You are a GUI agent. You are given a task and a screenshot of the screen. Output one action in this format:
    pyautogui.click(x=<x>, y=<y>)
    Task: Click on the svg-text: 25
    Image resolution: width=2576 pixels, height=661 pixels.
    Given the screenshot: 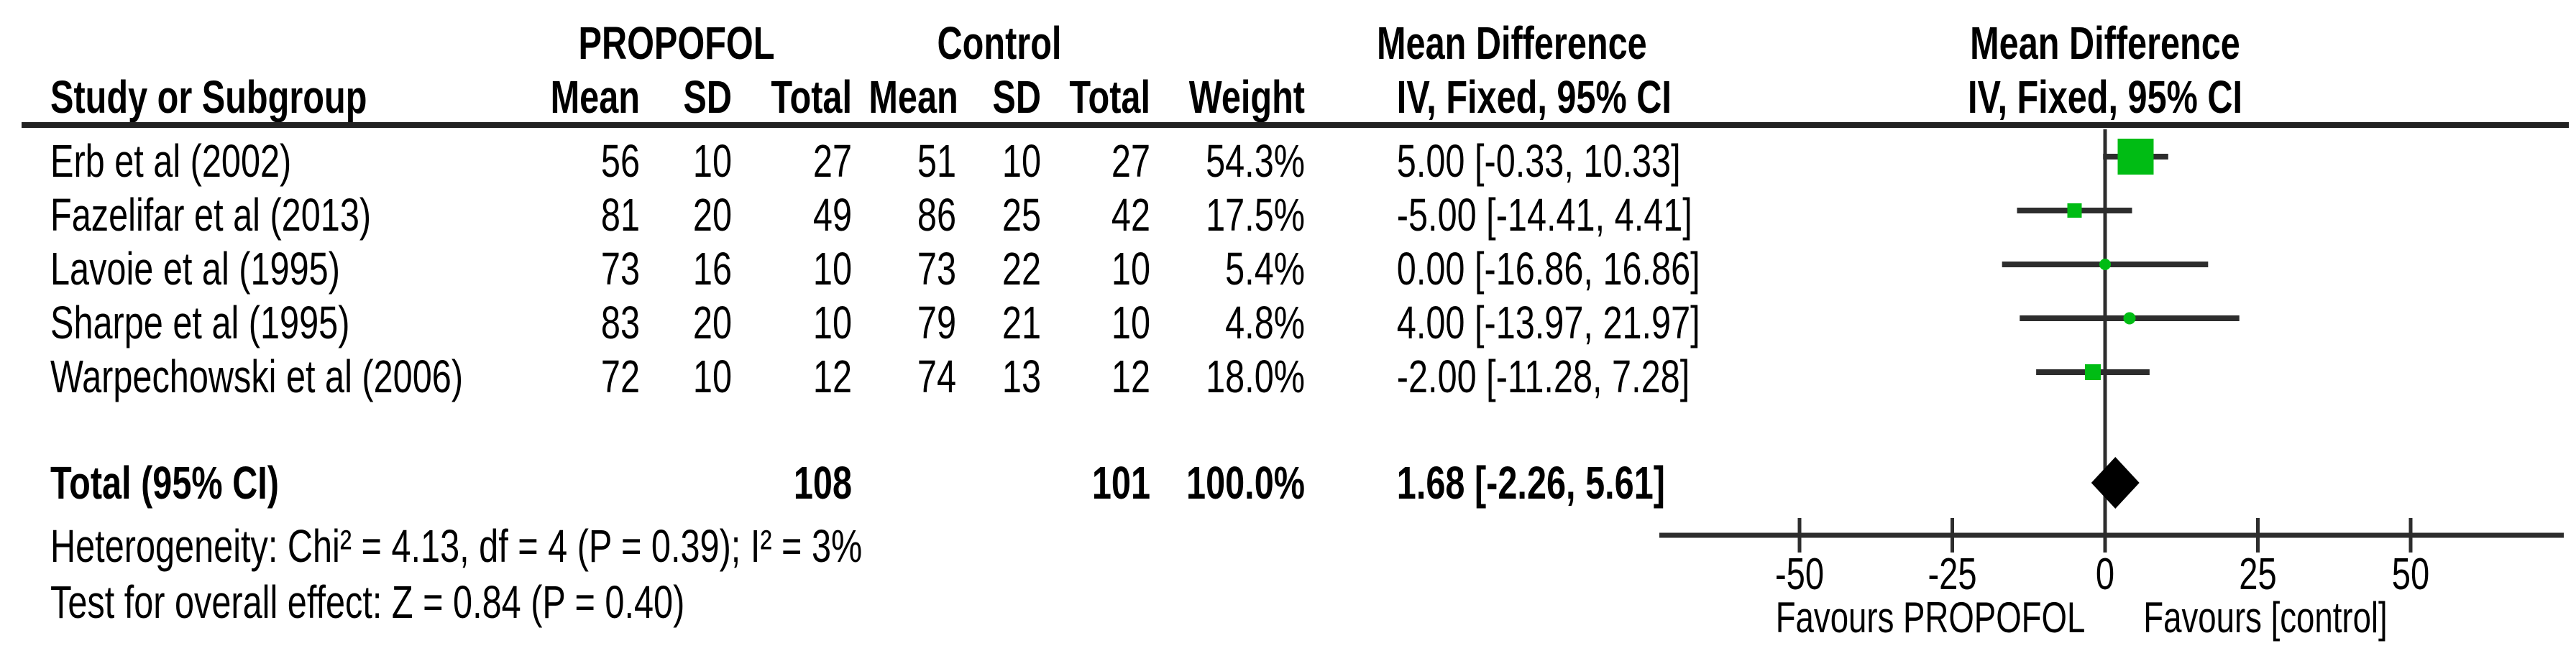 What is the action you would take?
    pyautogui.click(x=2257, y=574)
    